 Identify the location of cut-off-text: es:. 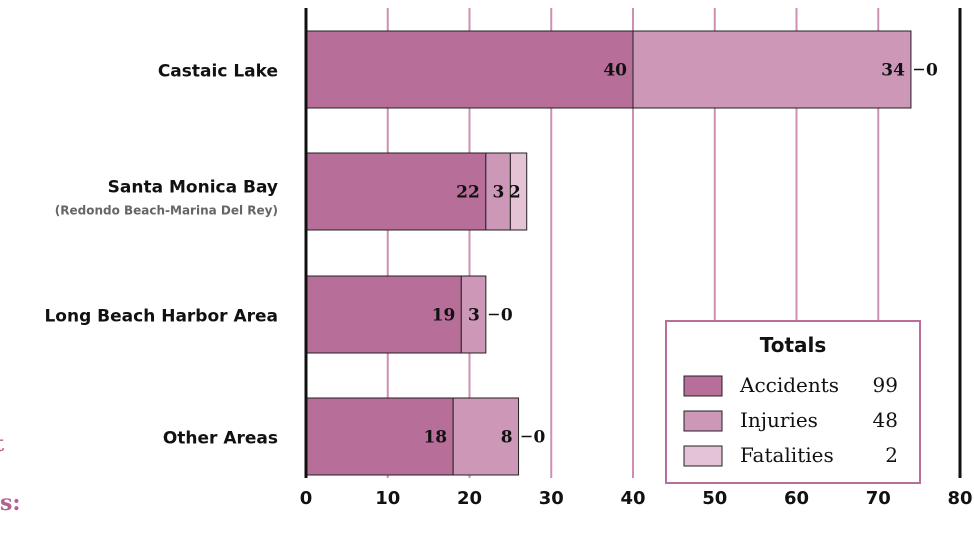
(10, 503).